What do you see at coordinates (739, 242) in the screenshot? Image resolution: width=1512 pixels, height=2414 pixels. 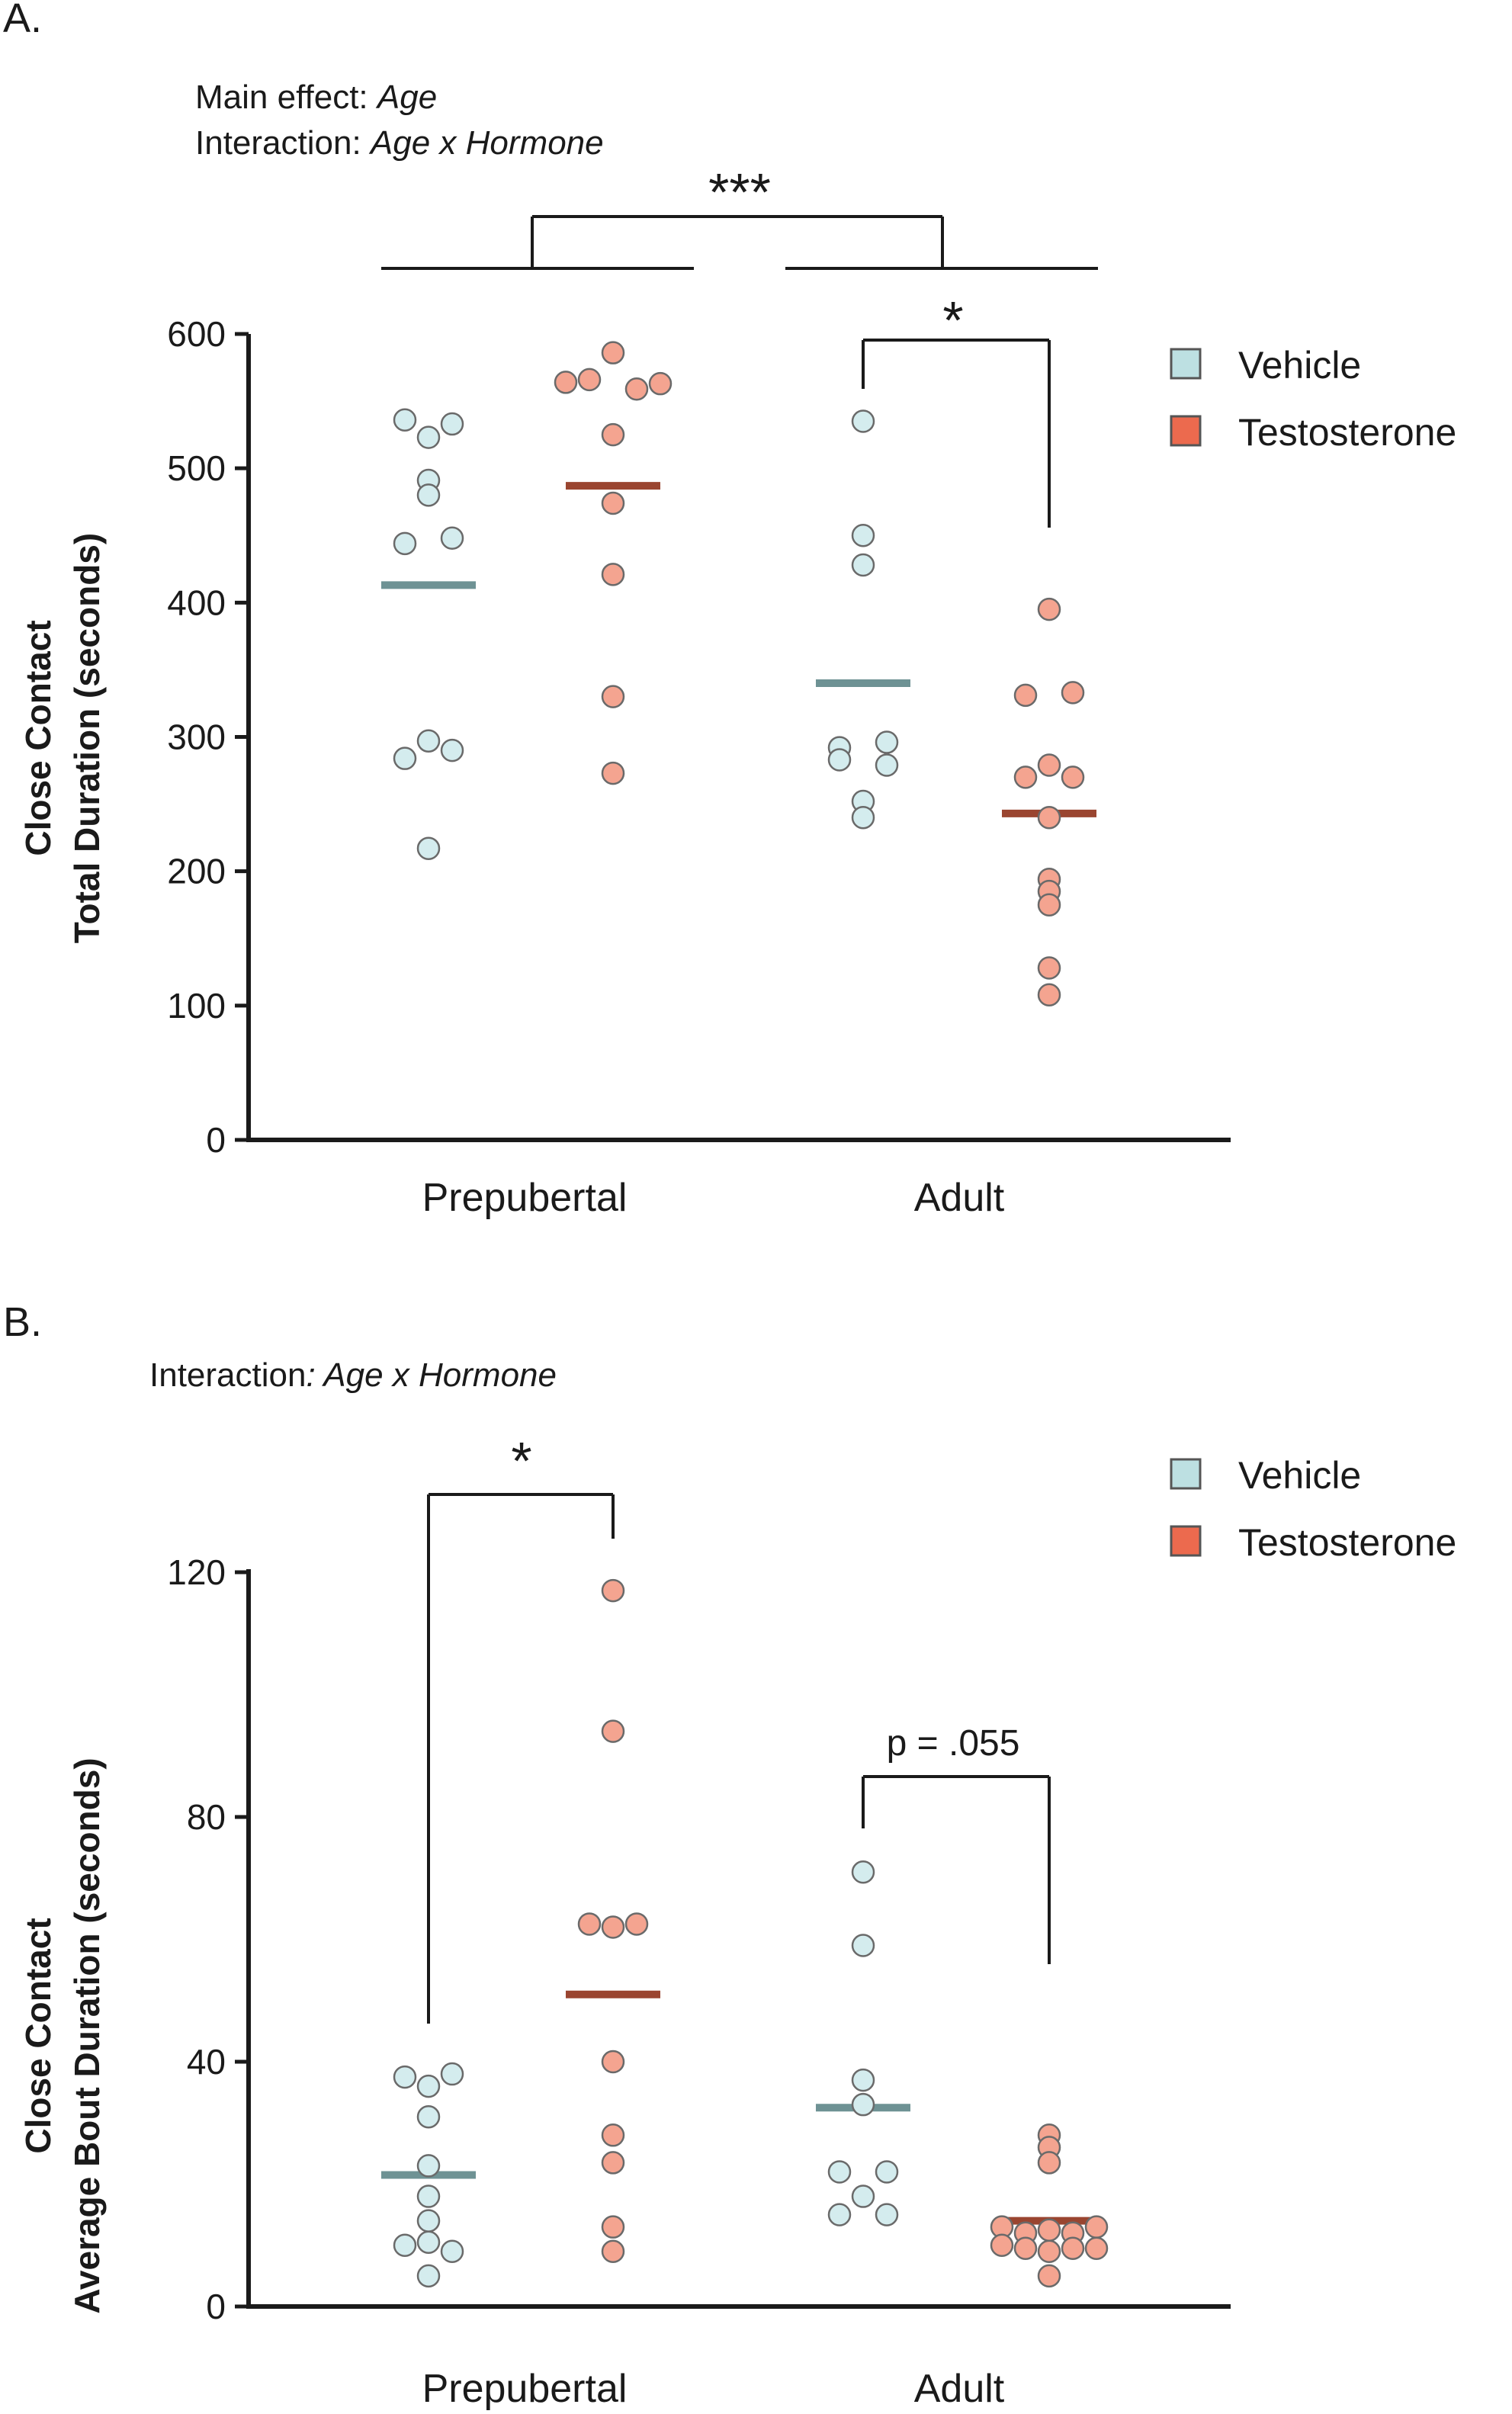 I see `panel-a-age-bracket` at bounding box center [739, 242].